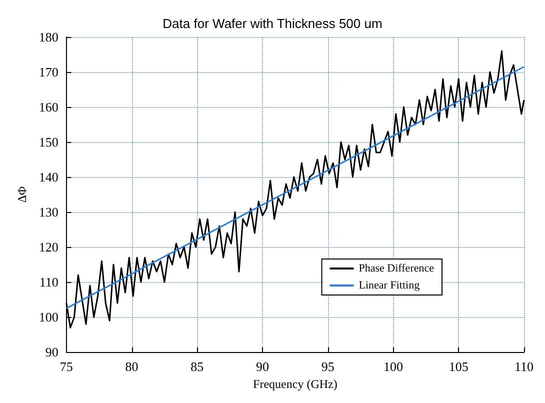  What do you see at coordinates (524, 366) in the screenshot?
I see `x-tick-label: 110` at bounding box center [524, 366].